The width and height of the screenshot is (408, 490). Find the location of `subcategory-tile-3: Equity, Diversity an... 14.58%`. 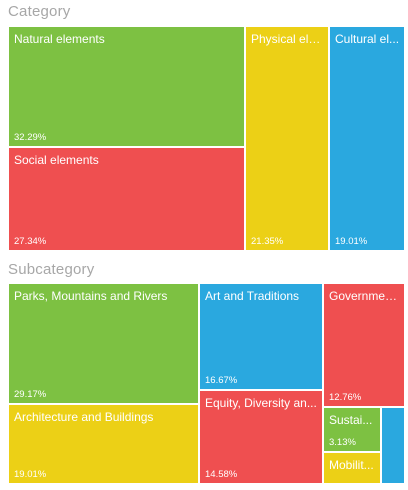

subcategory-tile-3: Equity, Diversity an... 14.58% is located at coordinates (261, 437).